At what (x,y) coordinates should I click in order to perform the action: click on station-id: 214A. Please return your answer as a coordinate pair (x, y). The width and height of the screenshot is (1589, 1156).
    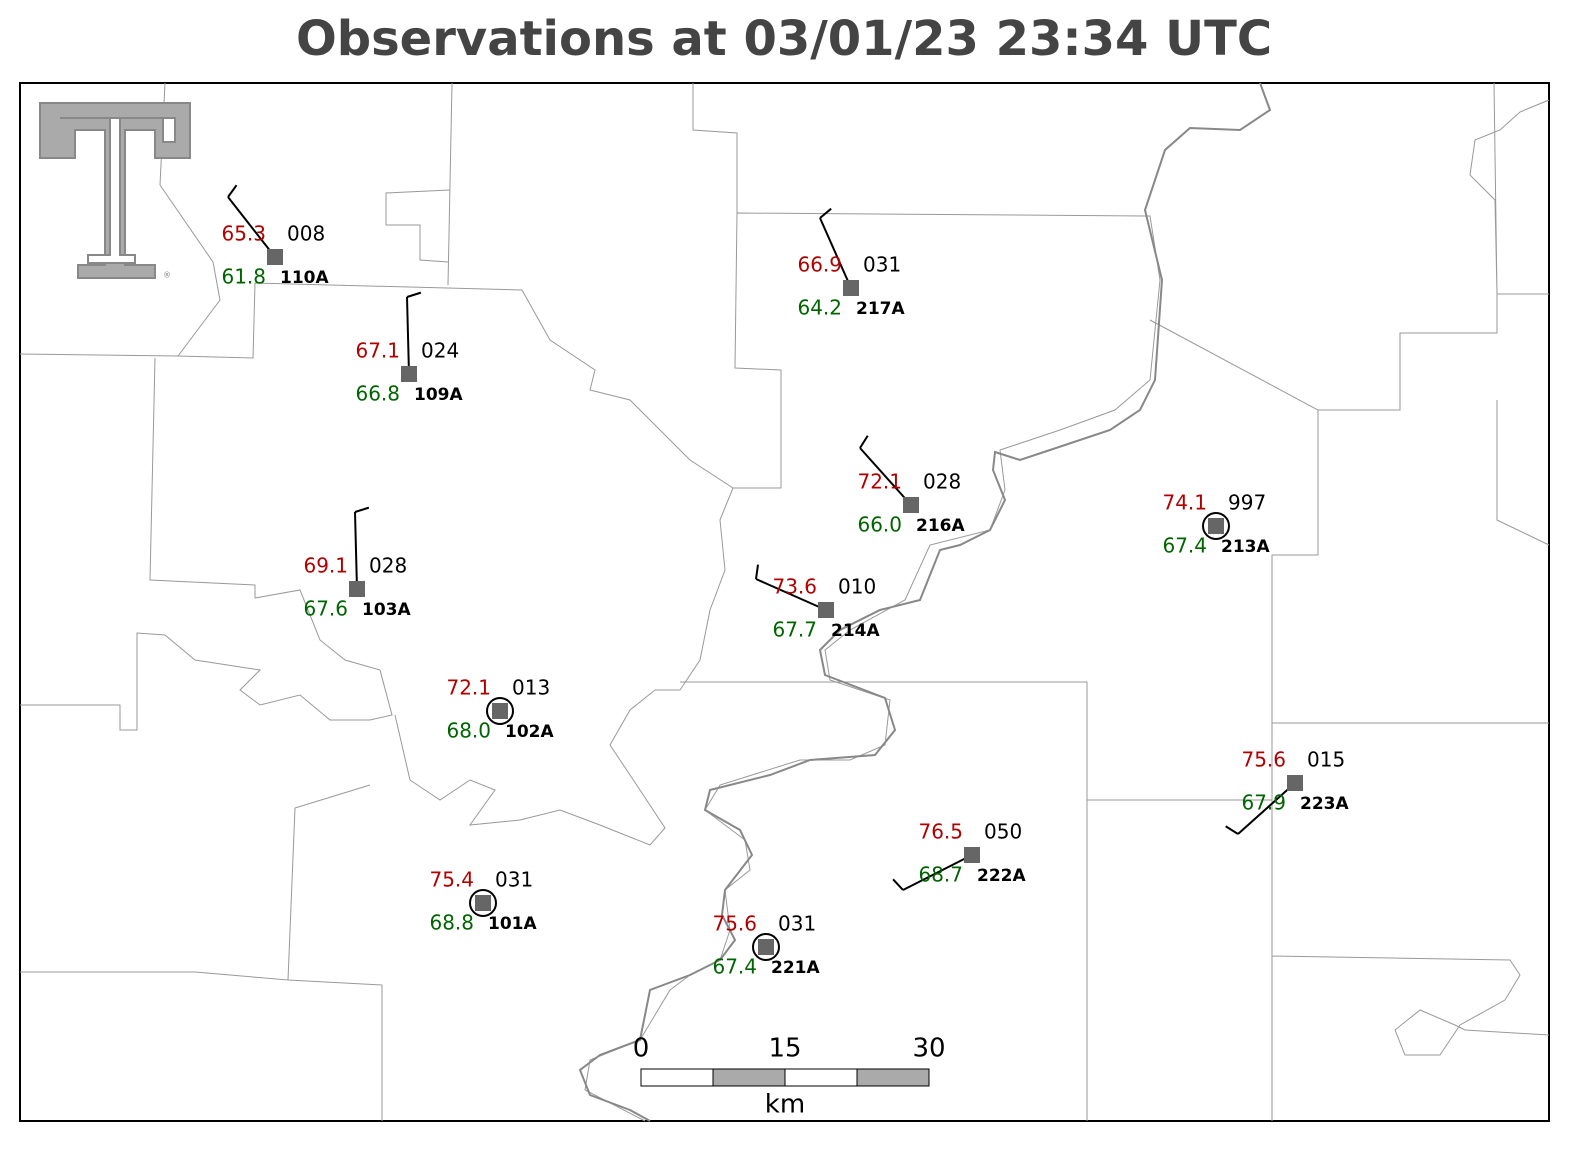
    Looking at the image, I should click on (855, 631).